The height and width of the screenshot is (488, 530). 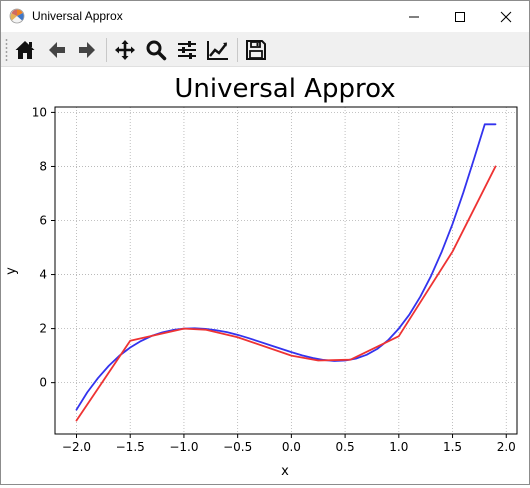 I want to click on y-tick-label: 4, so click(x=43, y=275).